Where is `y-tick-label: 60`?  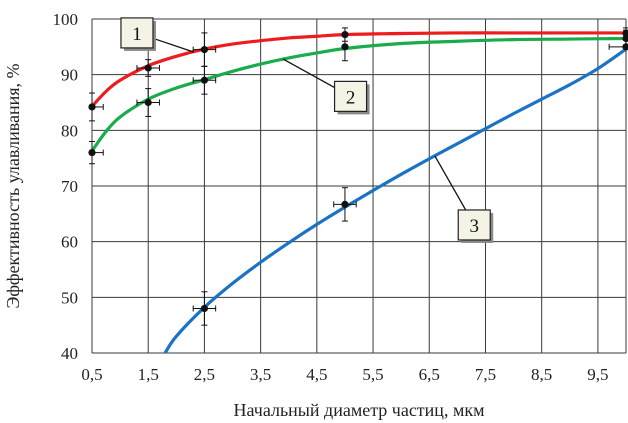
y-tick-label: 60 is located at coordinates (69, 242).